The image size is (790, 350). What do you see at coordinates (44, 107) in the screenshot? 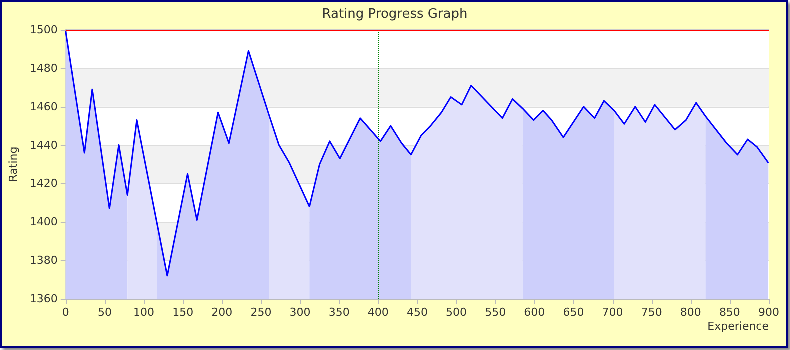
I see `y-tick-label: 1460` at bounding box center [44, 107].